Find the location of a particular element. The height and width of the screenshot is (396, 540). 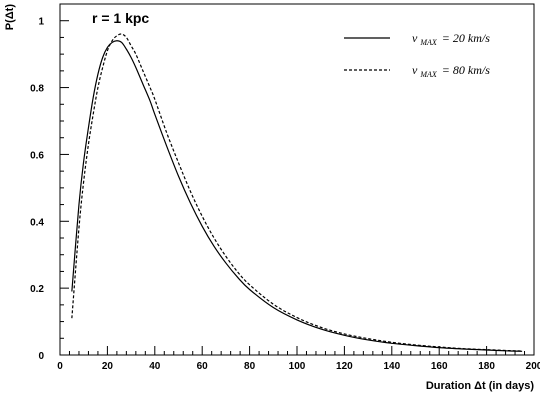

legend-var-2: v is located at coordinates (415, 70).